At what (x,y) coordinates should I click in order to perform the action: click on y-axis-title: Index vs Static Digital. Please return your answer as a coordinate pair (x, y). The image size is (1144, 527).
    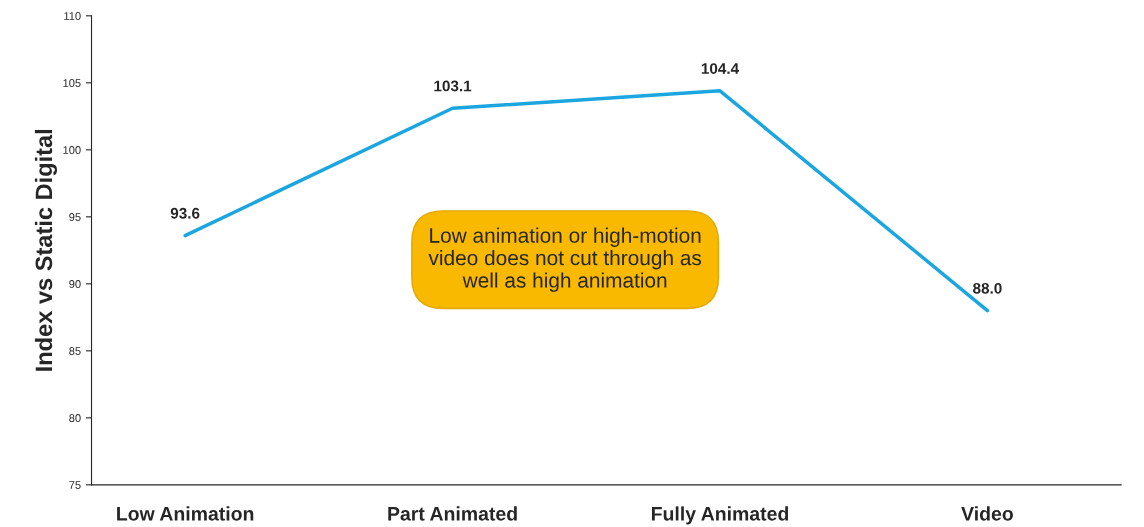
    Looking at the image, I should click on (46, 250).